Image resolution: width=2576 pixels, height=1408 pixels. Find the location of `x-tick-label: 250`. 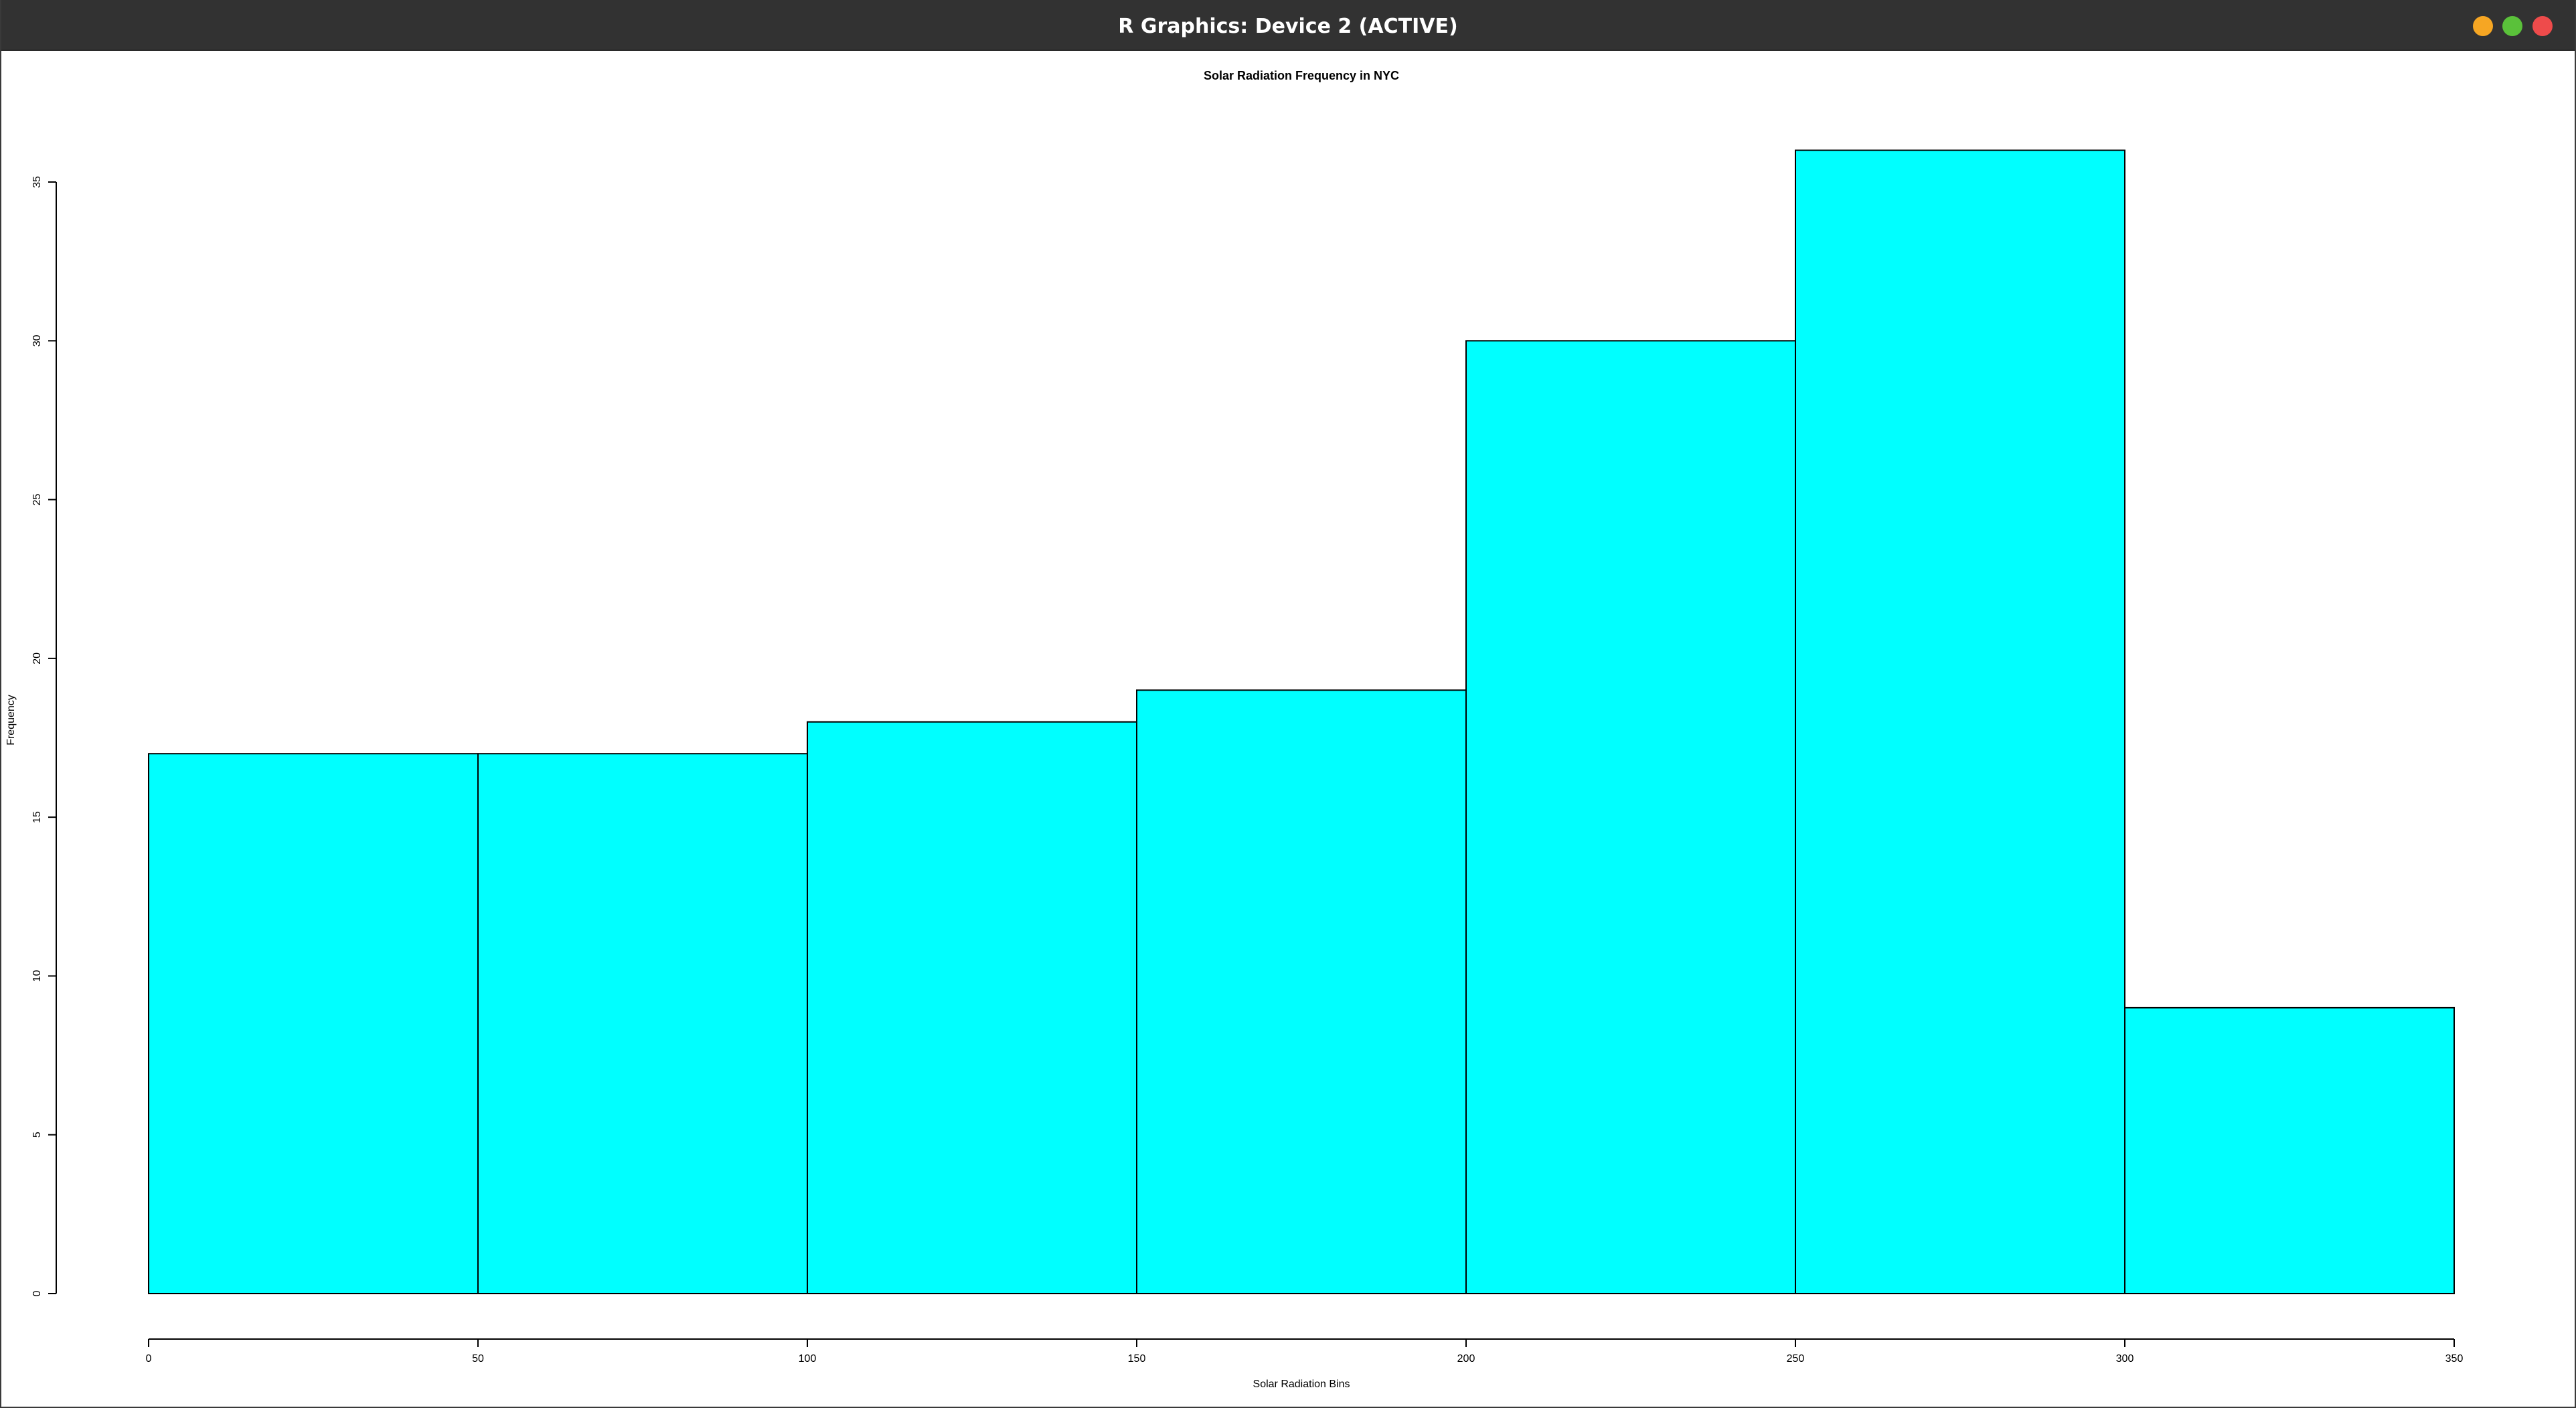

x-tick-label: 250 is located at coordinates (1796, 1359).